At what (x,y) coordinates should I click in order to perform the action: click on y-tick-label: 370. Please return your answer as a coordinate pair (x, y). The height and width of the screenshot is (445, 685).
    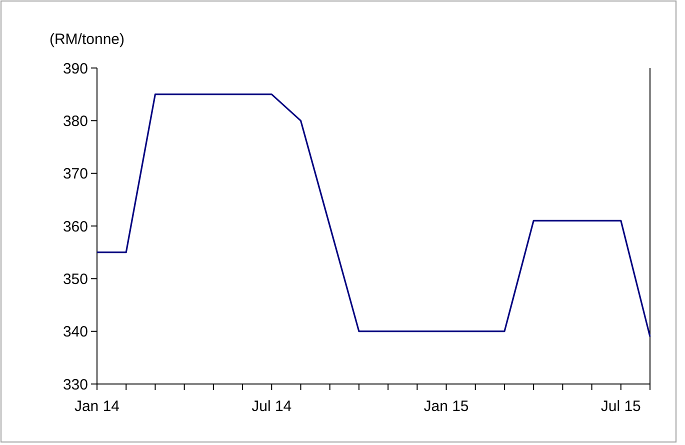
    Looking at the image, I should click on (75, 174).